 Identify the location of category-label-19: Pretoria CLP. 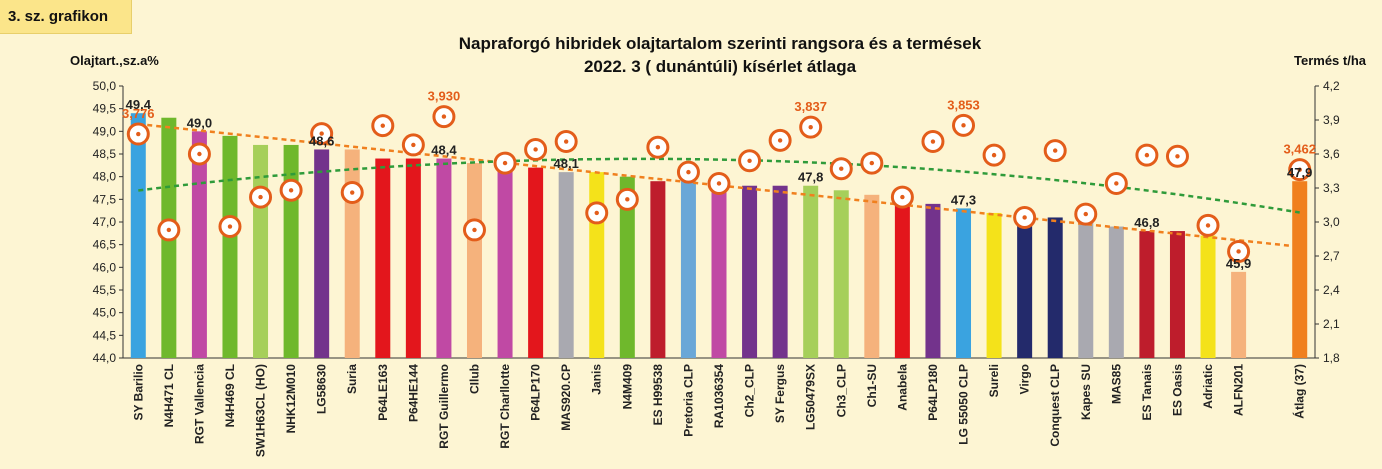
(688, 400).